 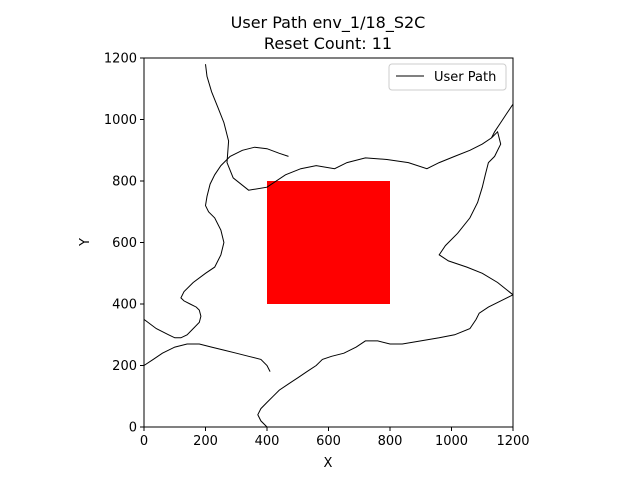 I want to click on obstacle-region, so click(x=328, y=242).